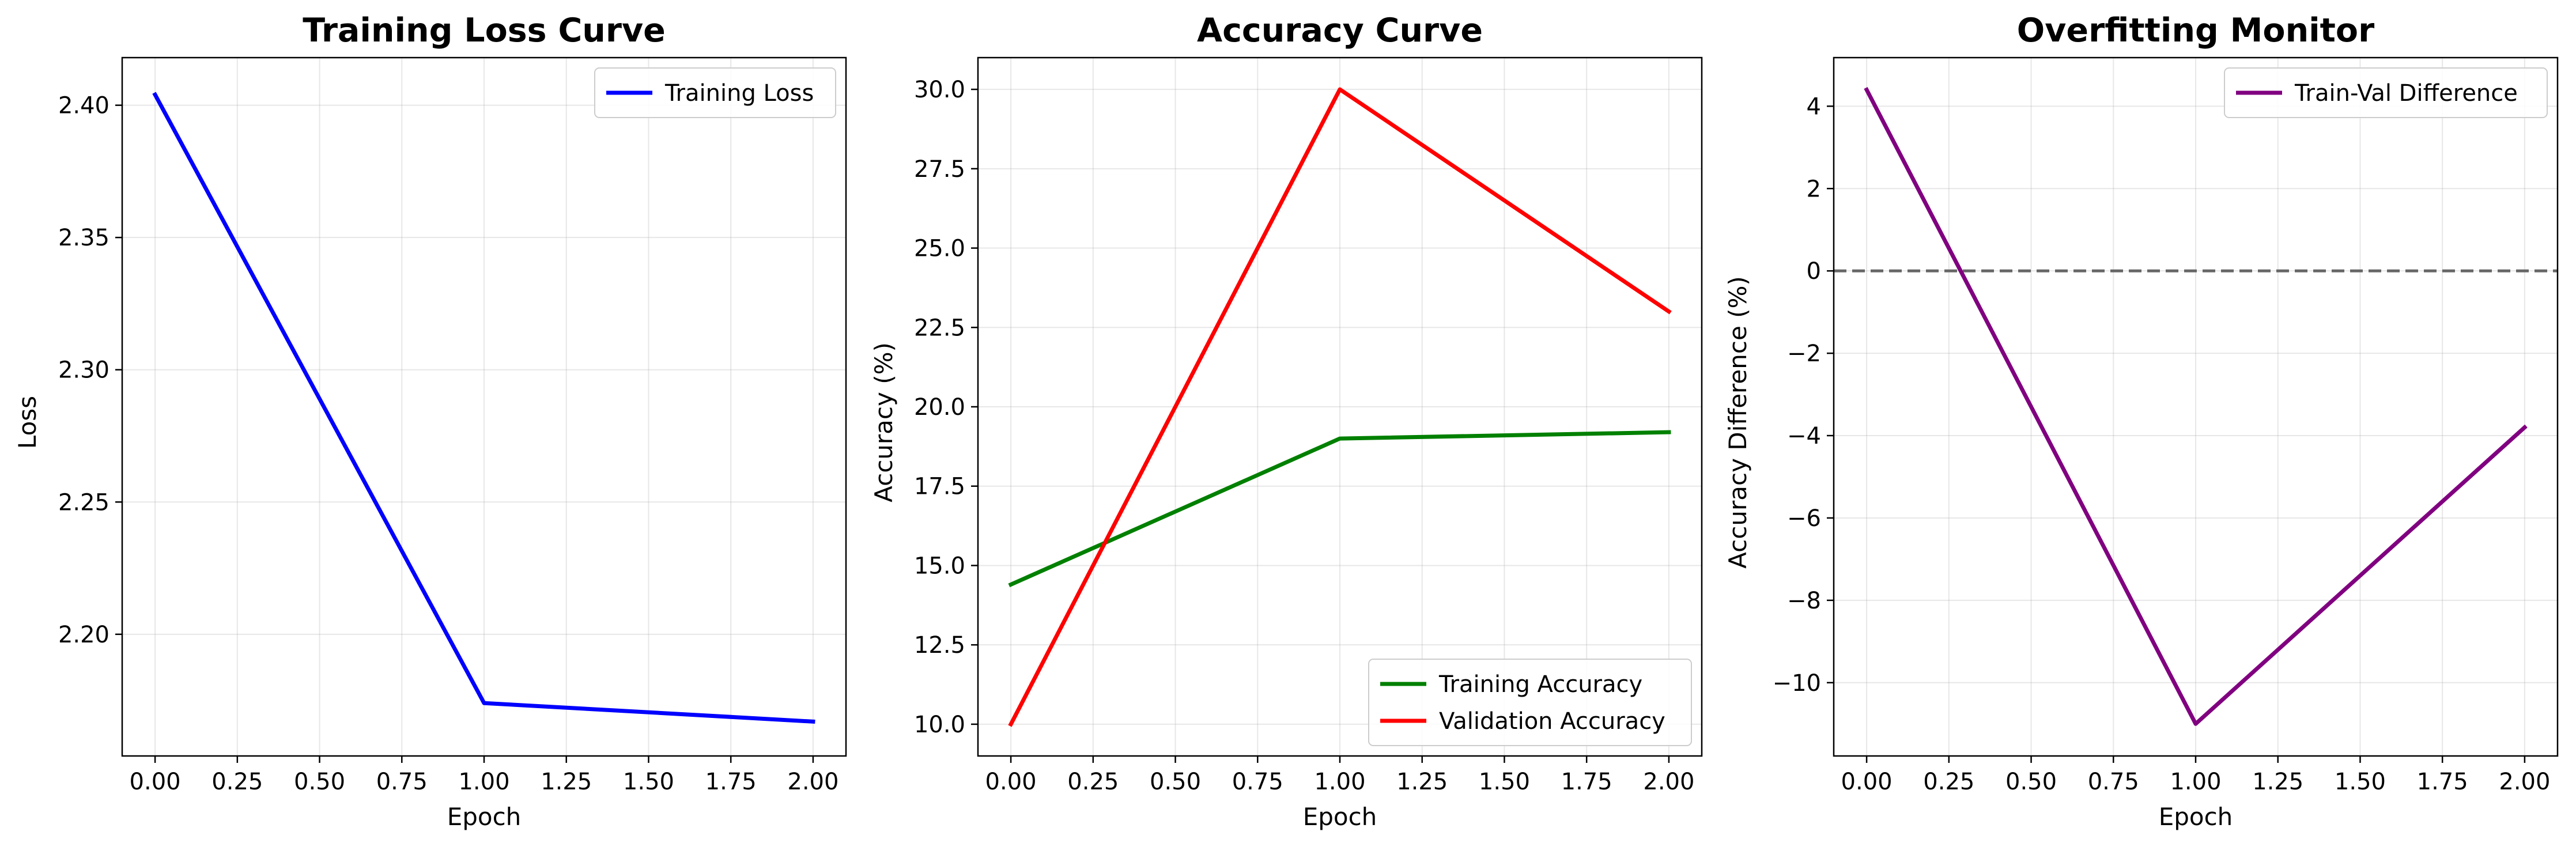  What do you see at coordinates (484, 31) in the screenshot?
I see `chart-title: Training Loss Curve` at bounding box center [484, 31].